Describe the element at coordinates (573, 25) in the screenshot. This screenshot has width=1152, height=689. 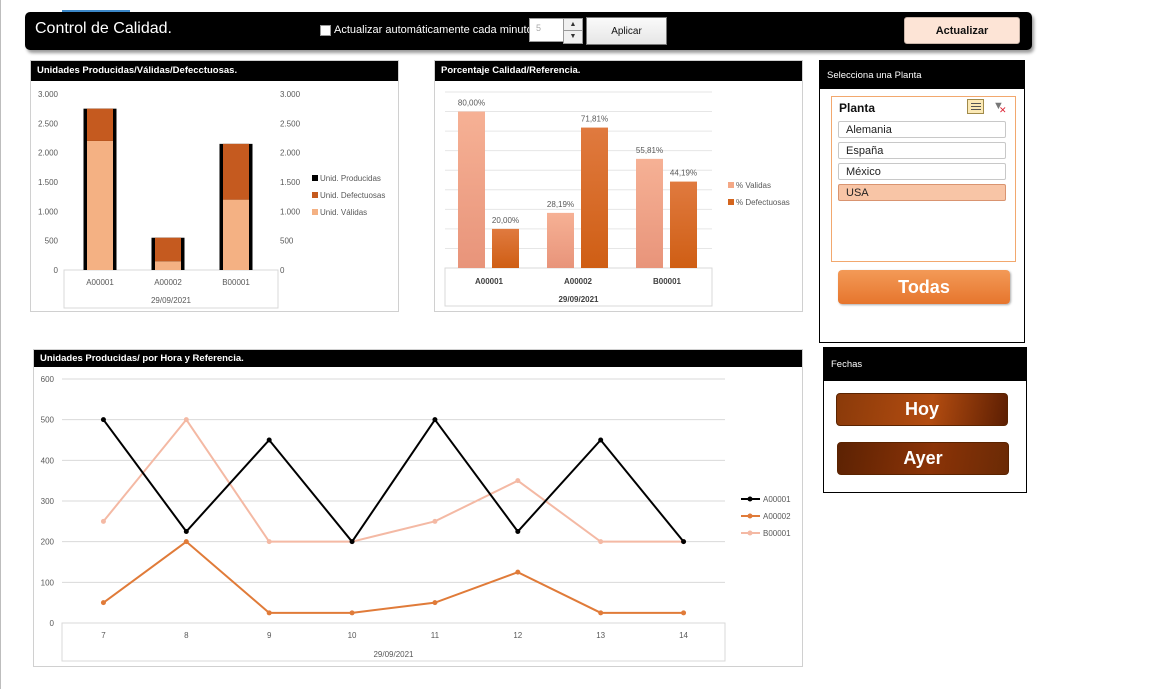
I see `stepper-up-icon: ▲` at that location.